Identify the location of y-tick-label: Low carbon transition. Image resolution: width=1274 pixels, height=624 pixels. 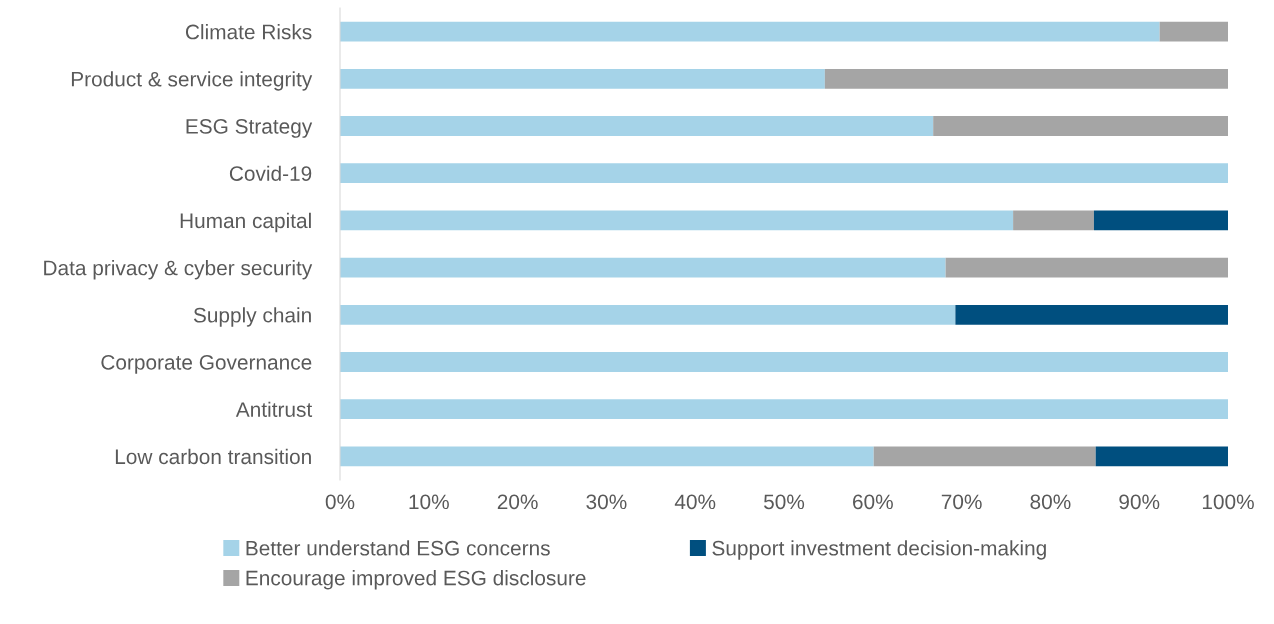
(213, 456).